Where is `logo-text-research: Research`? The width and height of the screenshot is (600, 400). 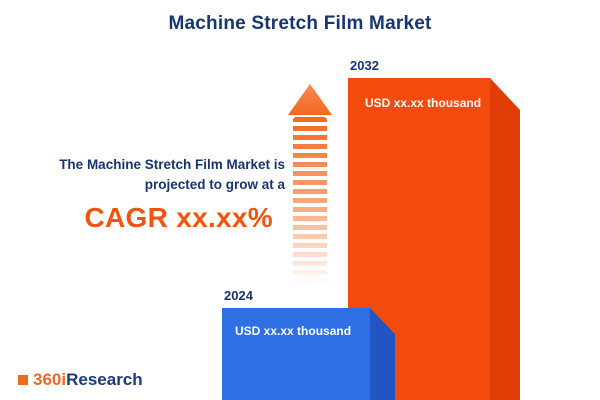 logo-text-research: Research is located at coordinates (104, 379).